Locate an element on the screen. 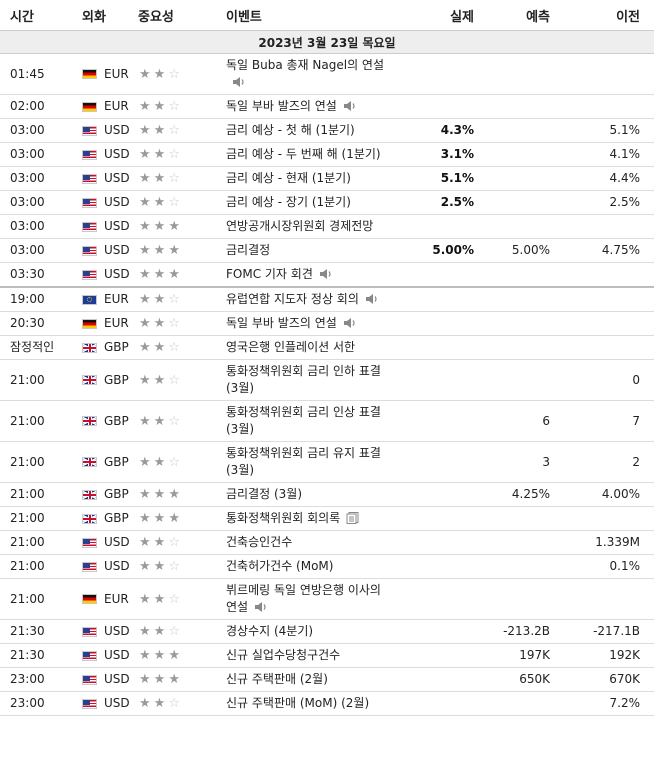 The height and width of the screenshot is (778, 654). event-name-cell: 건축허가건수 (MoM) is located at coordinates (310, 566).